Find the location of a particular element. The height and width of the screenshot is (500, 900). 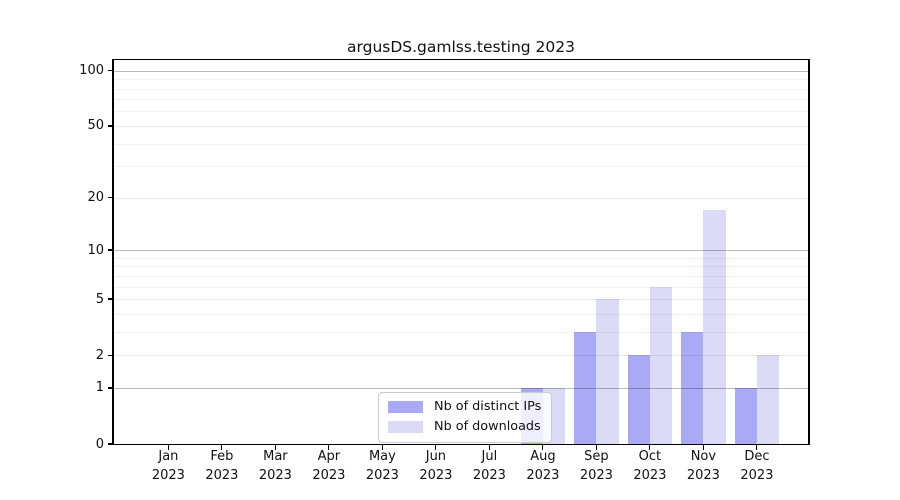

bar-ips-nov is located at coordinates (692, 387).